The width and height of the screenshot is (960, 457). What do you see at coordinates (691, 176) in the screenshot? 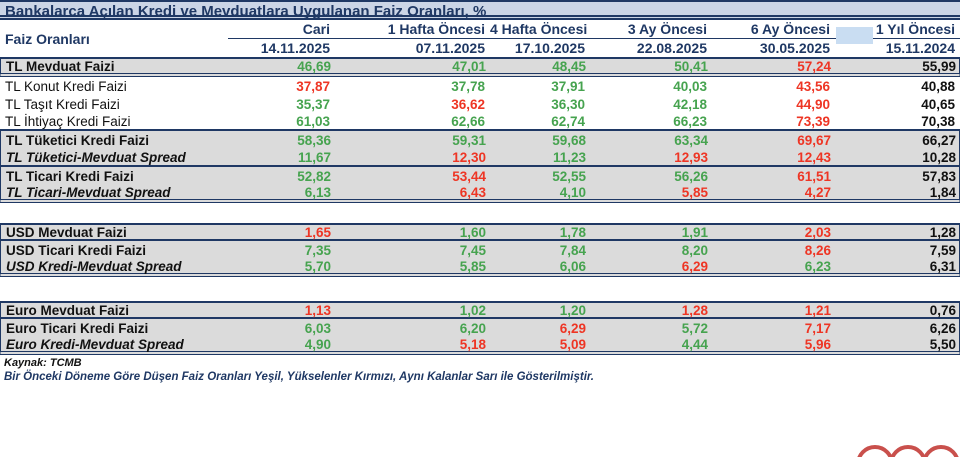
I see `value-cell: 56,26` at bounding box center [691, 176].